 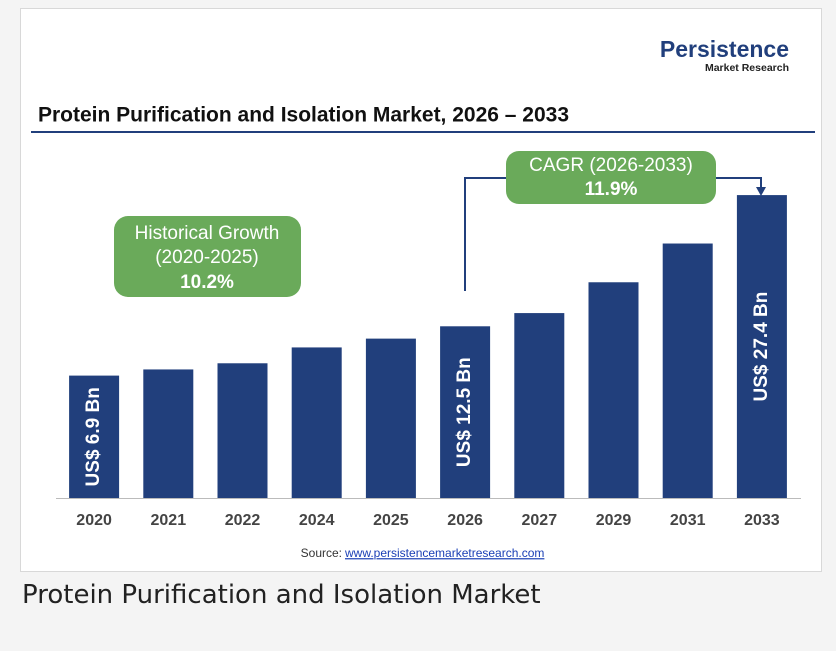 I want to click on value-label: US$ 12.5 Bn, so click(x=464, y=412).